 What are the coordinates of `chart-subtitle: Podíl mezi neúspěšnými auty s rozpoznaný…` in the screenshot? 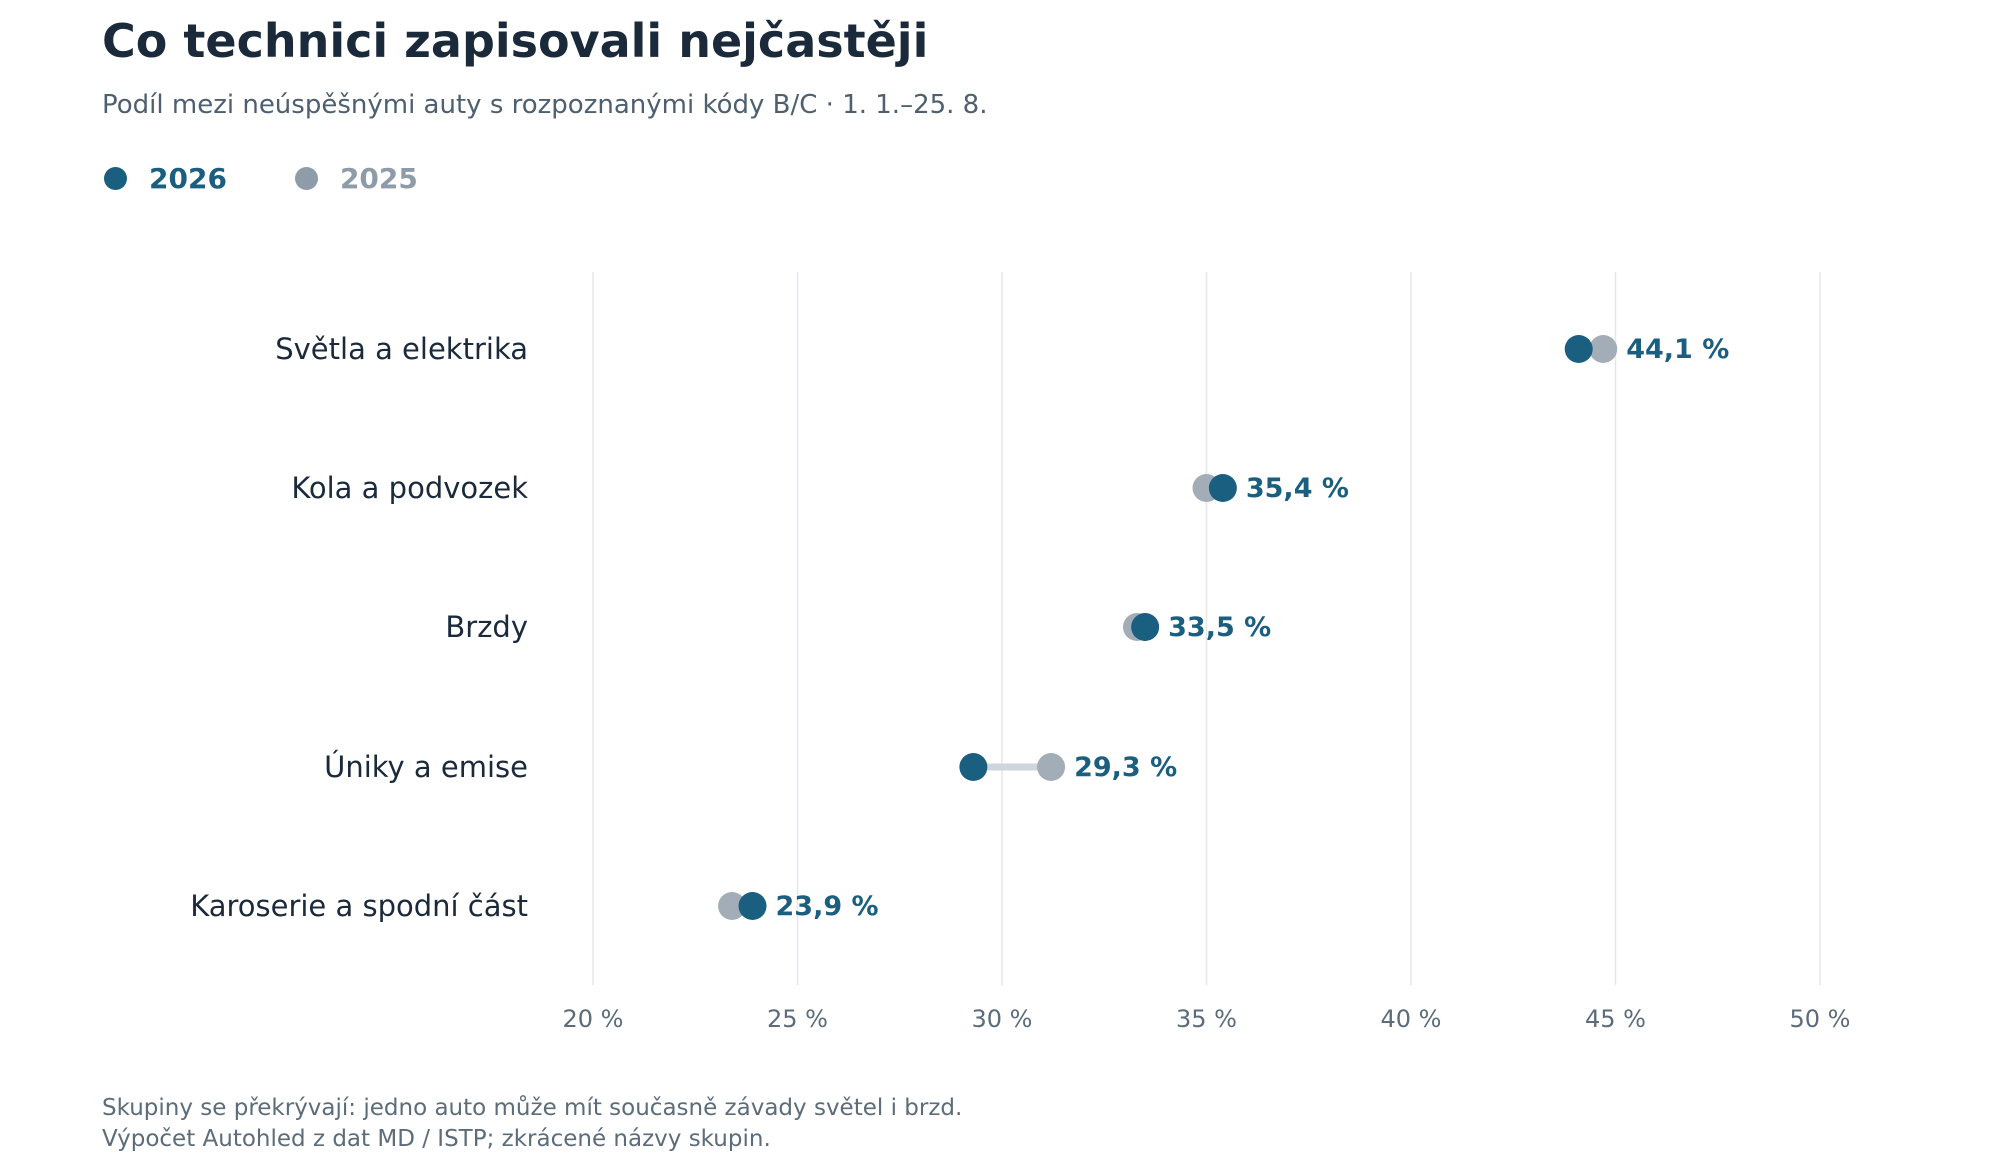 It's located at (545, 105).